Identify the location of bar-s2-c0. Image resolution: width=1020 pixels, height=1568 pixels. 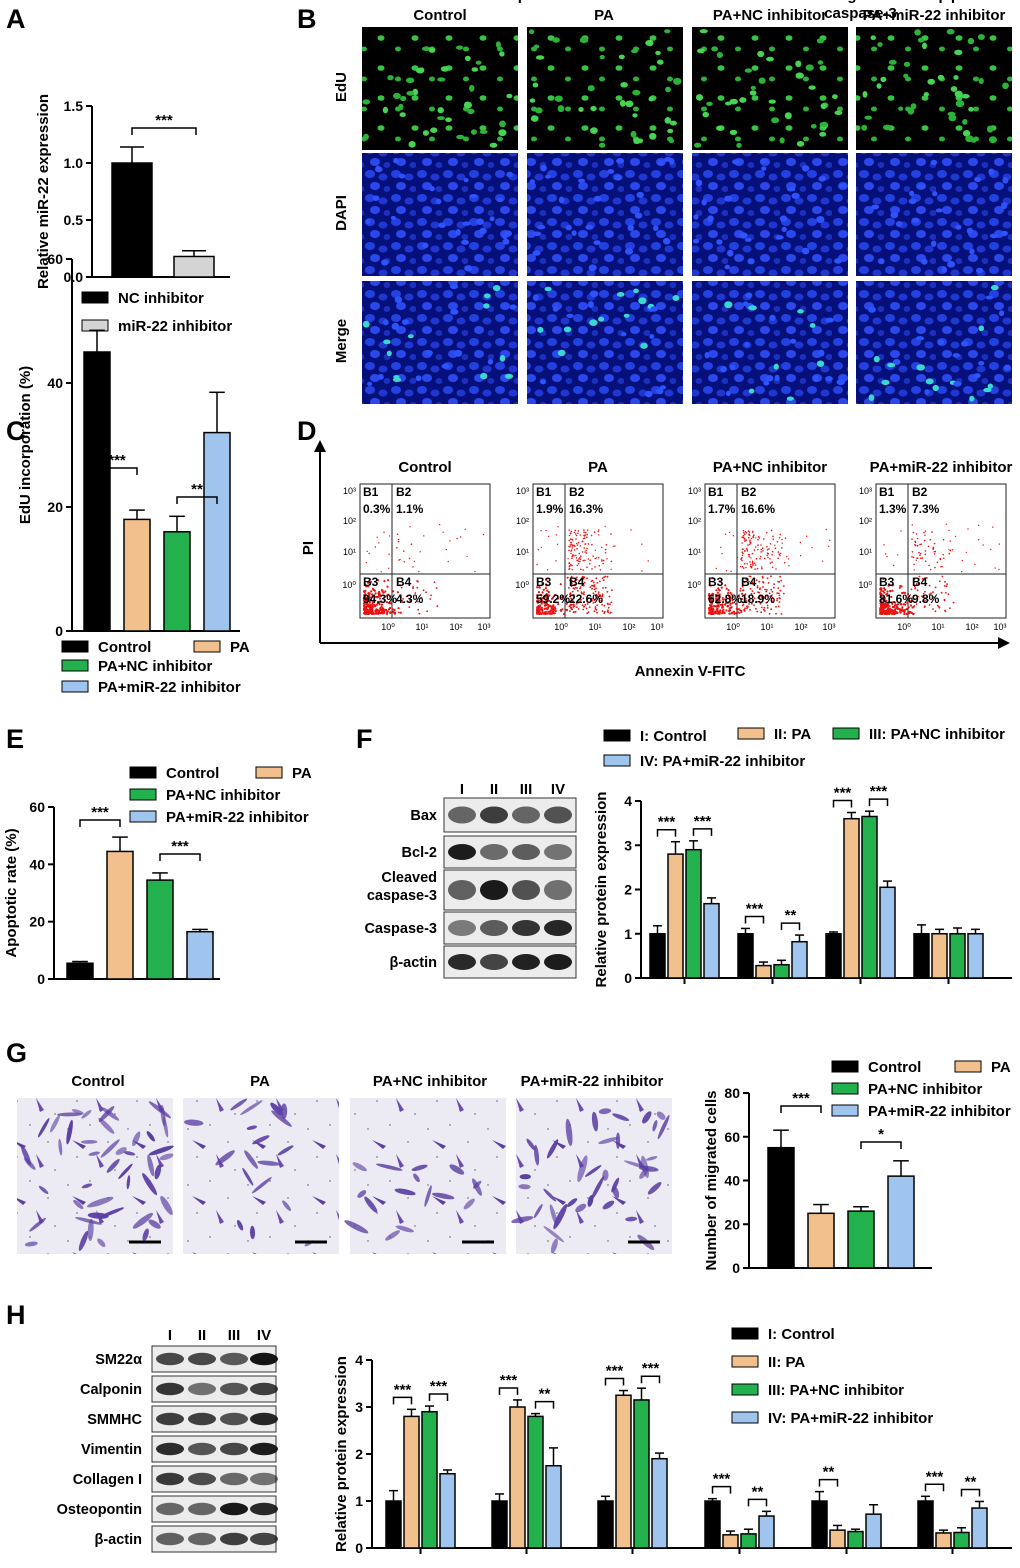
(693, 913).